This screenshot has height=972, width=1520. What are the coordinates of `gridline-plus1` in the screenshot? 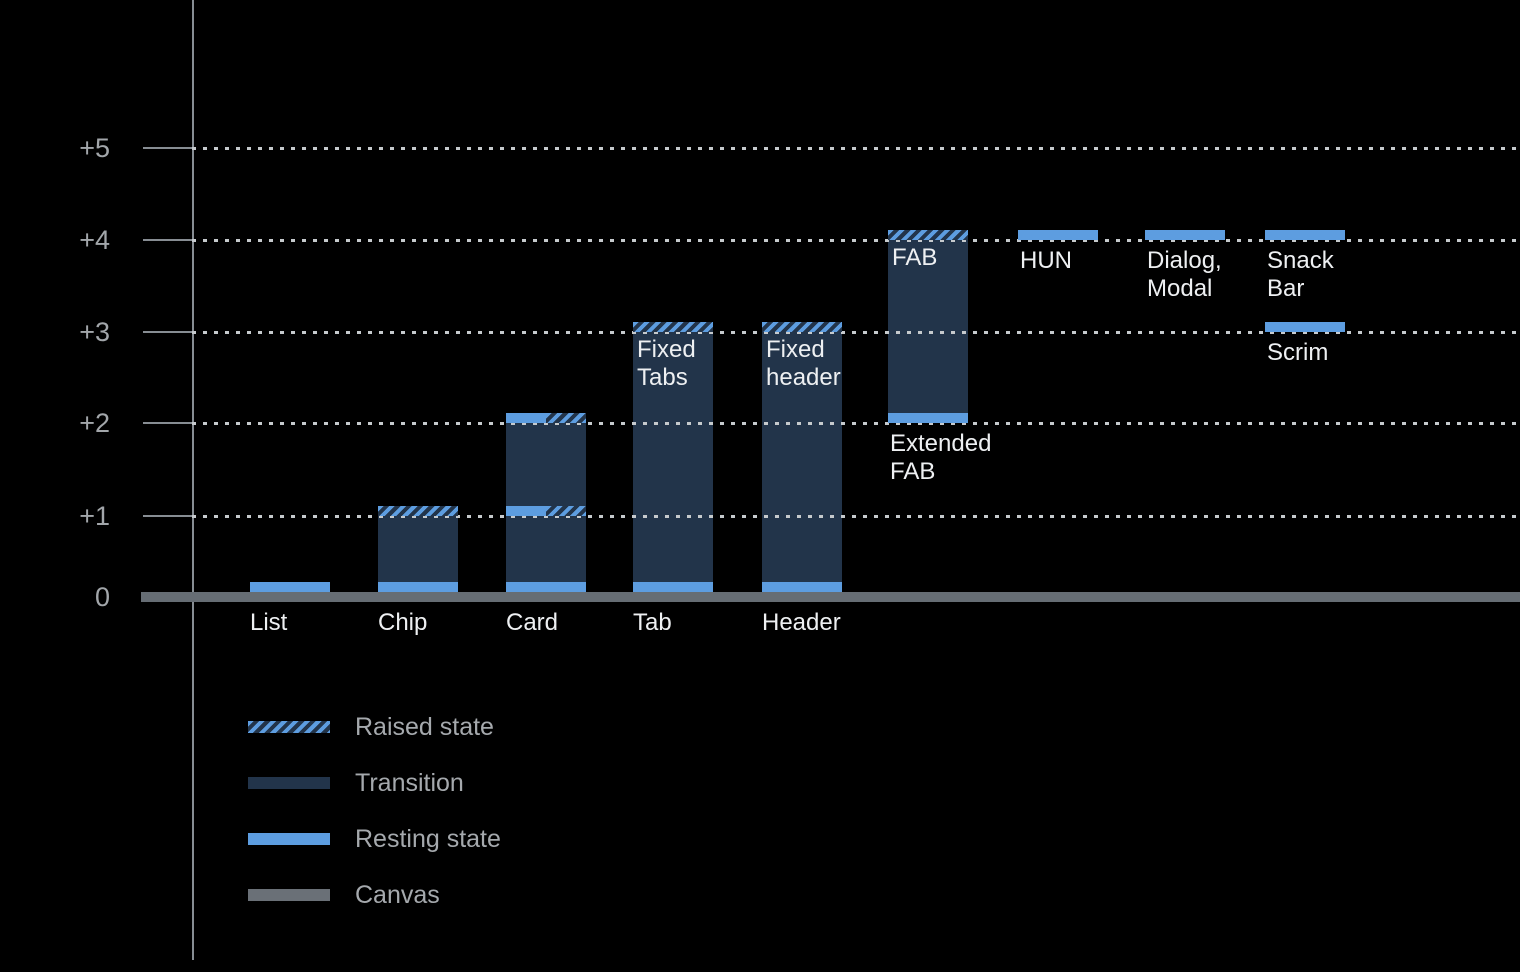 It's located at (856, 516).